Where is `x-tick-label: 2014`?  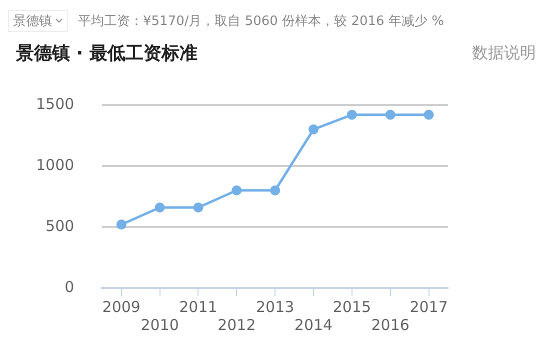 x-tick-label: 2014 is located at coordinates (313, 325).